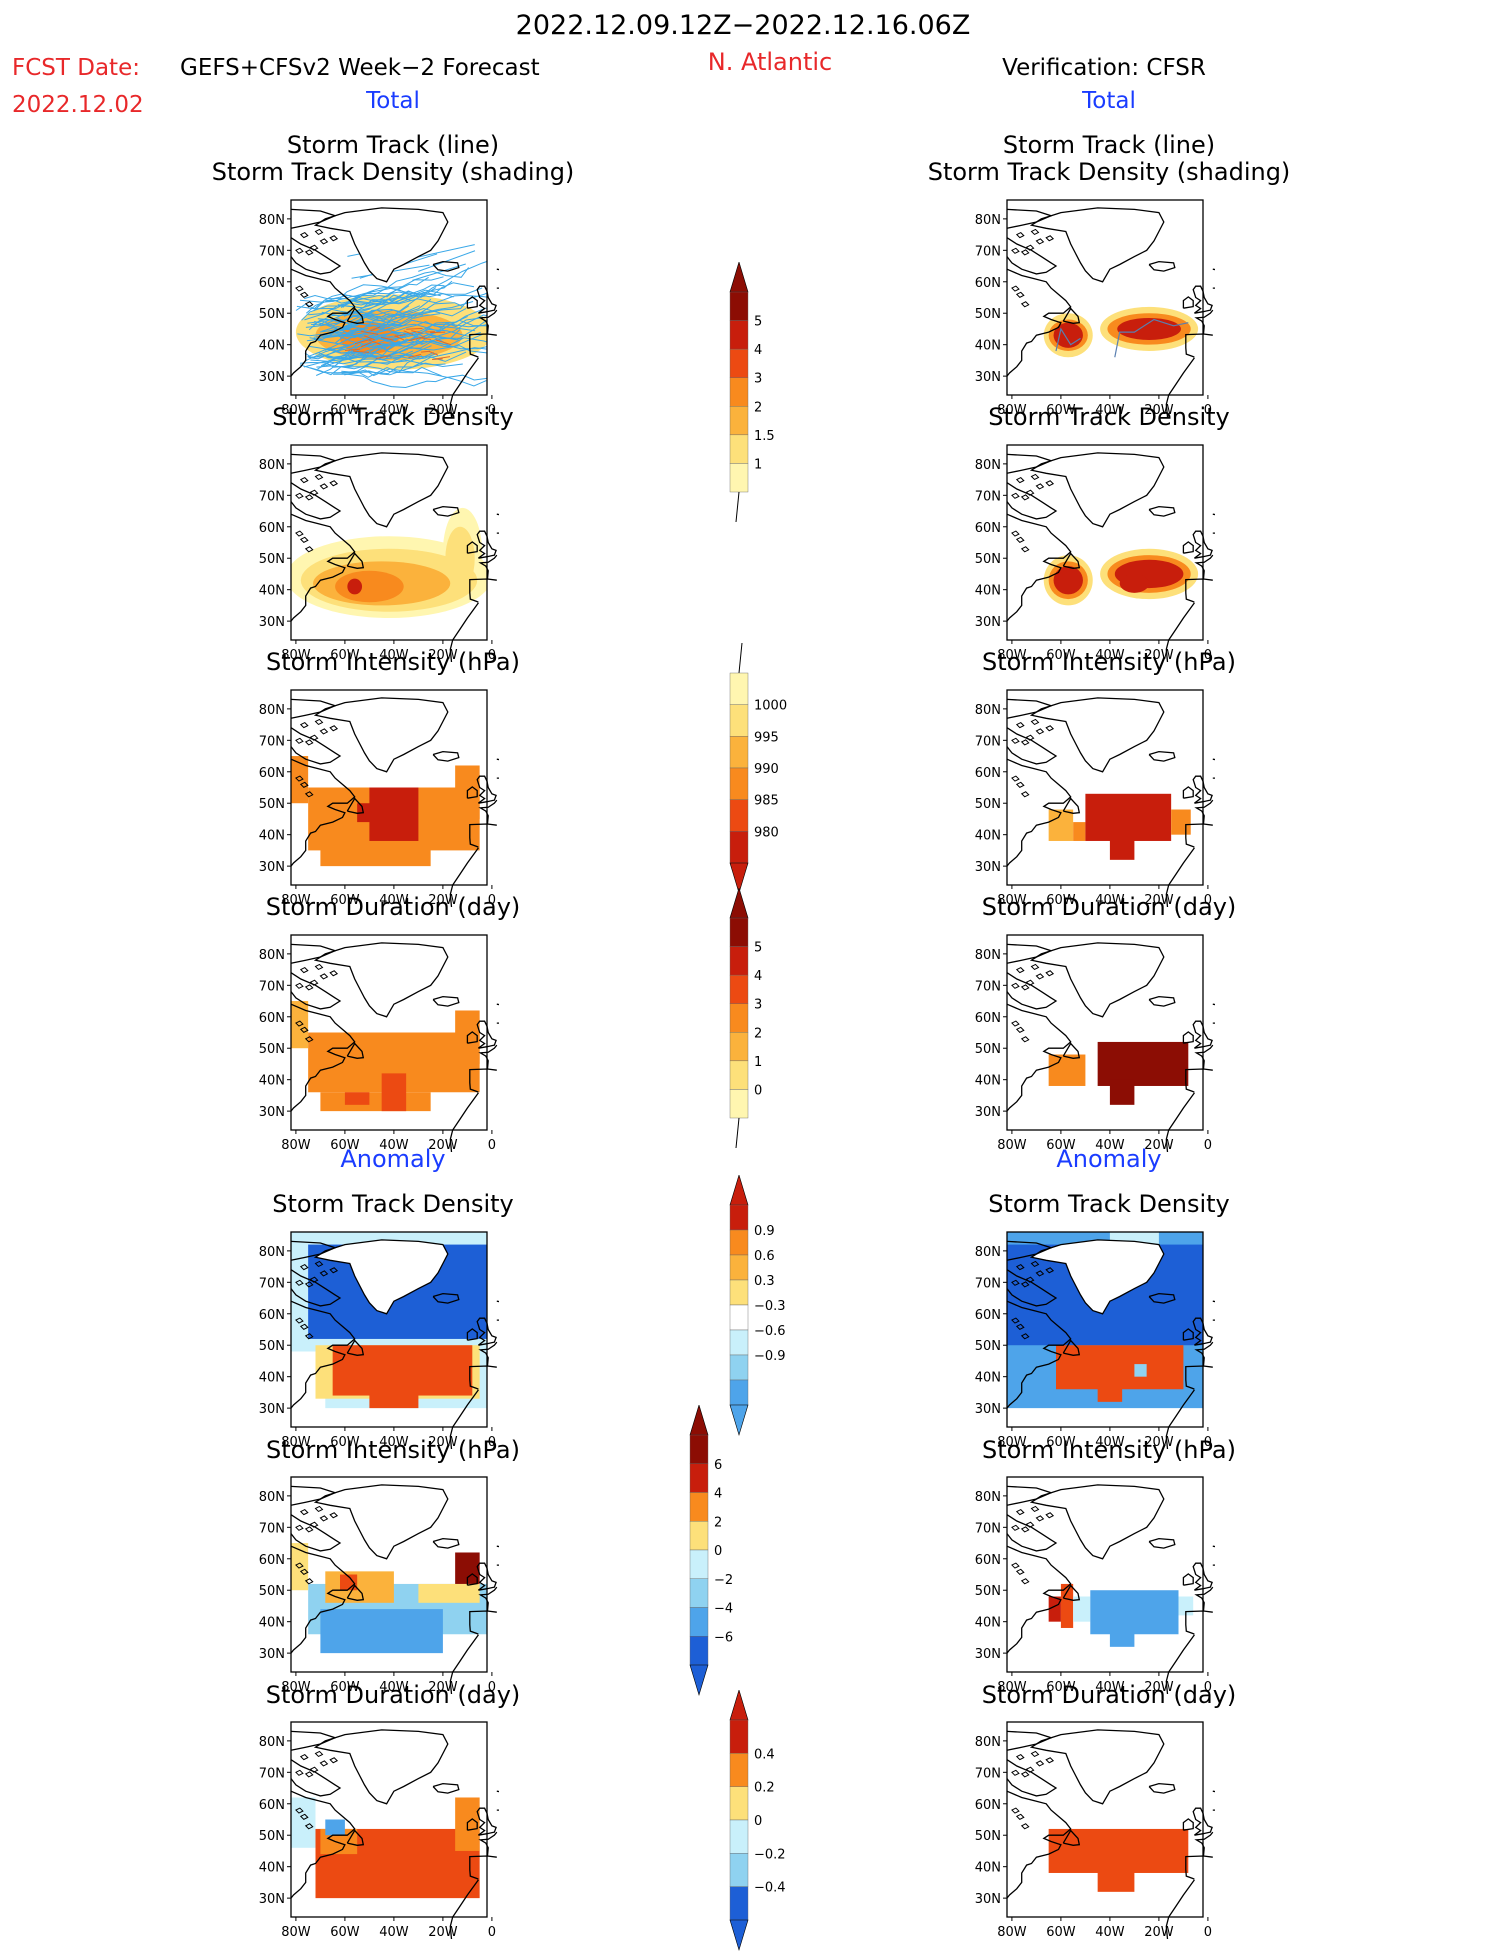  I want to click on title-track-line-right: Storm Track (line), so click(1109, 145).